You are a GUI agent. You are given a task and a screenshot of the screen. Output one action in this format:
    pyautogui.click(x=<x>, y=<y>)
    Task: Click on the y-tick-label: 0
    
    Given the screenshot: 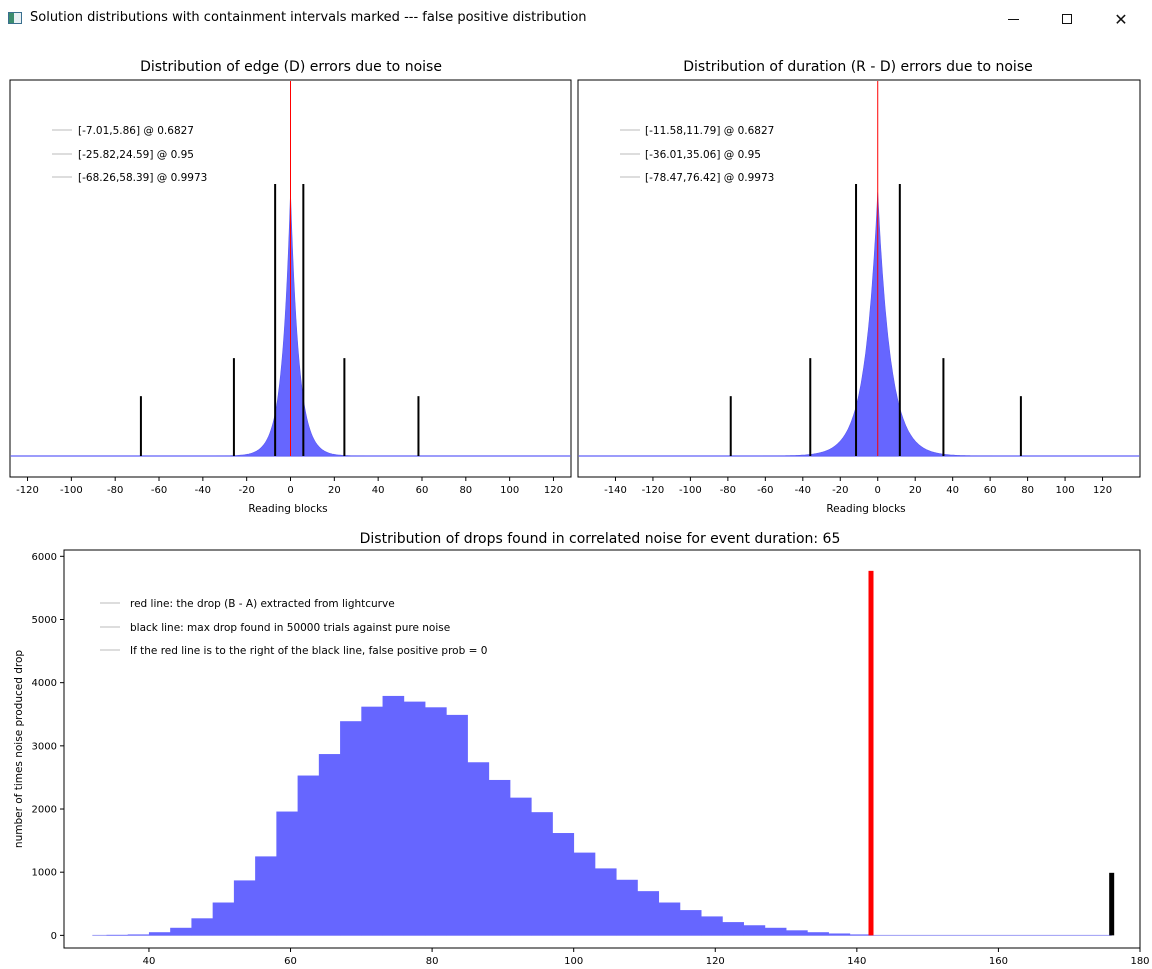 What is the action you would take?
    pyautogui.click(x=54, y=936)
    